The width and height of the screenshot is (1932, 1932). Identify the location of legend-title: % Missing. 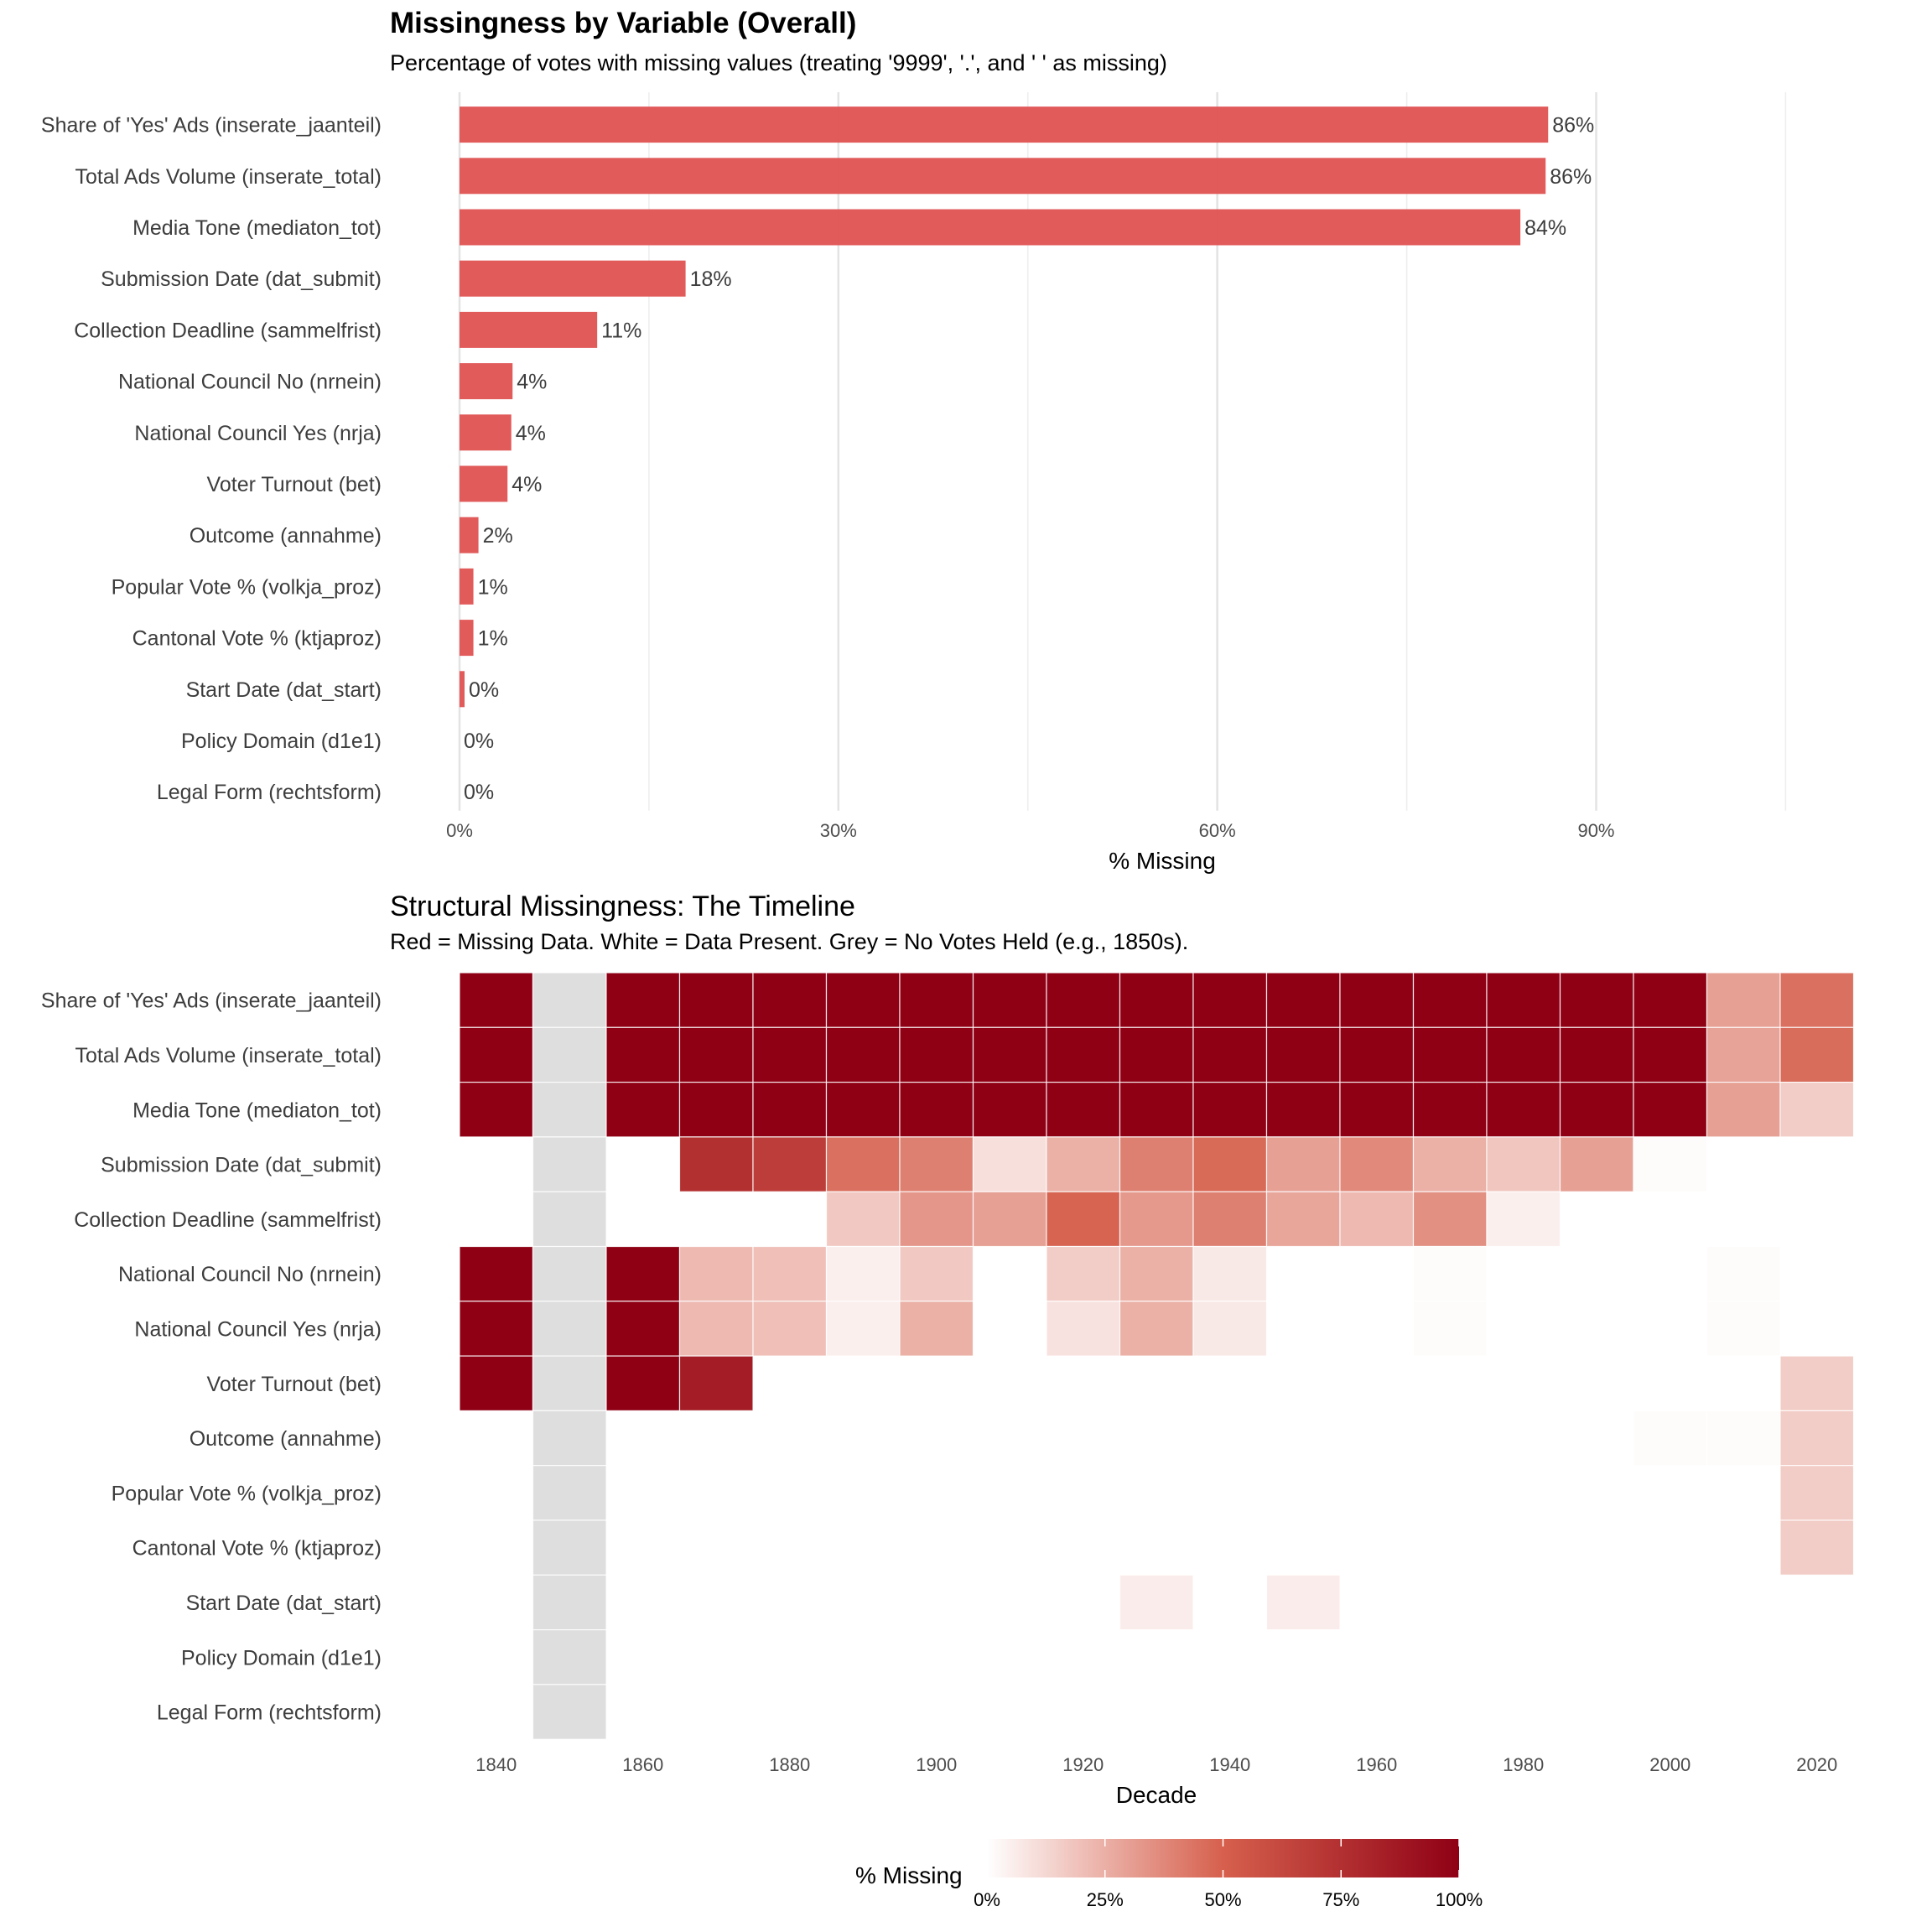
(909, 1875).